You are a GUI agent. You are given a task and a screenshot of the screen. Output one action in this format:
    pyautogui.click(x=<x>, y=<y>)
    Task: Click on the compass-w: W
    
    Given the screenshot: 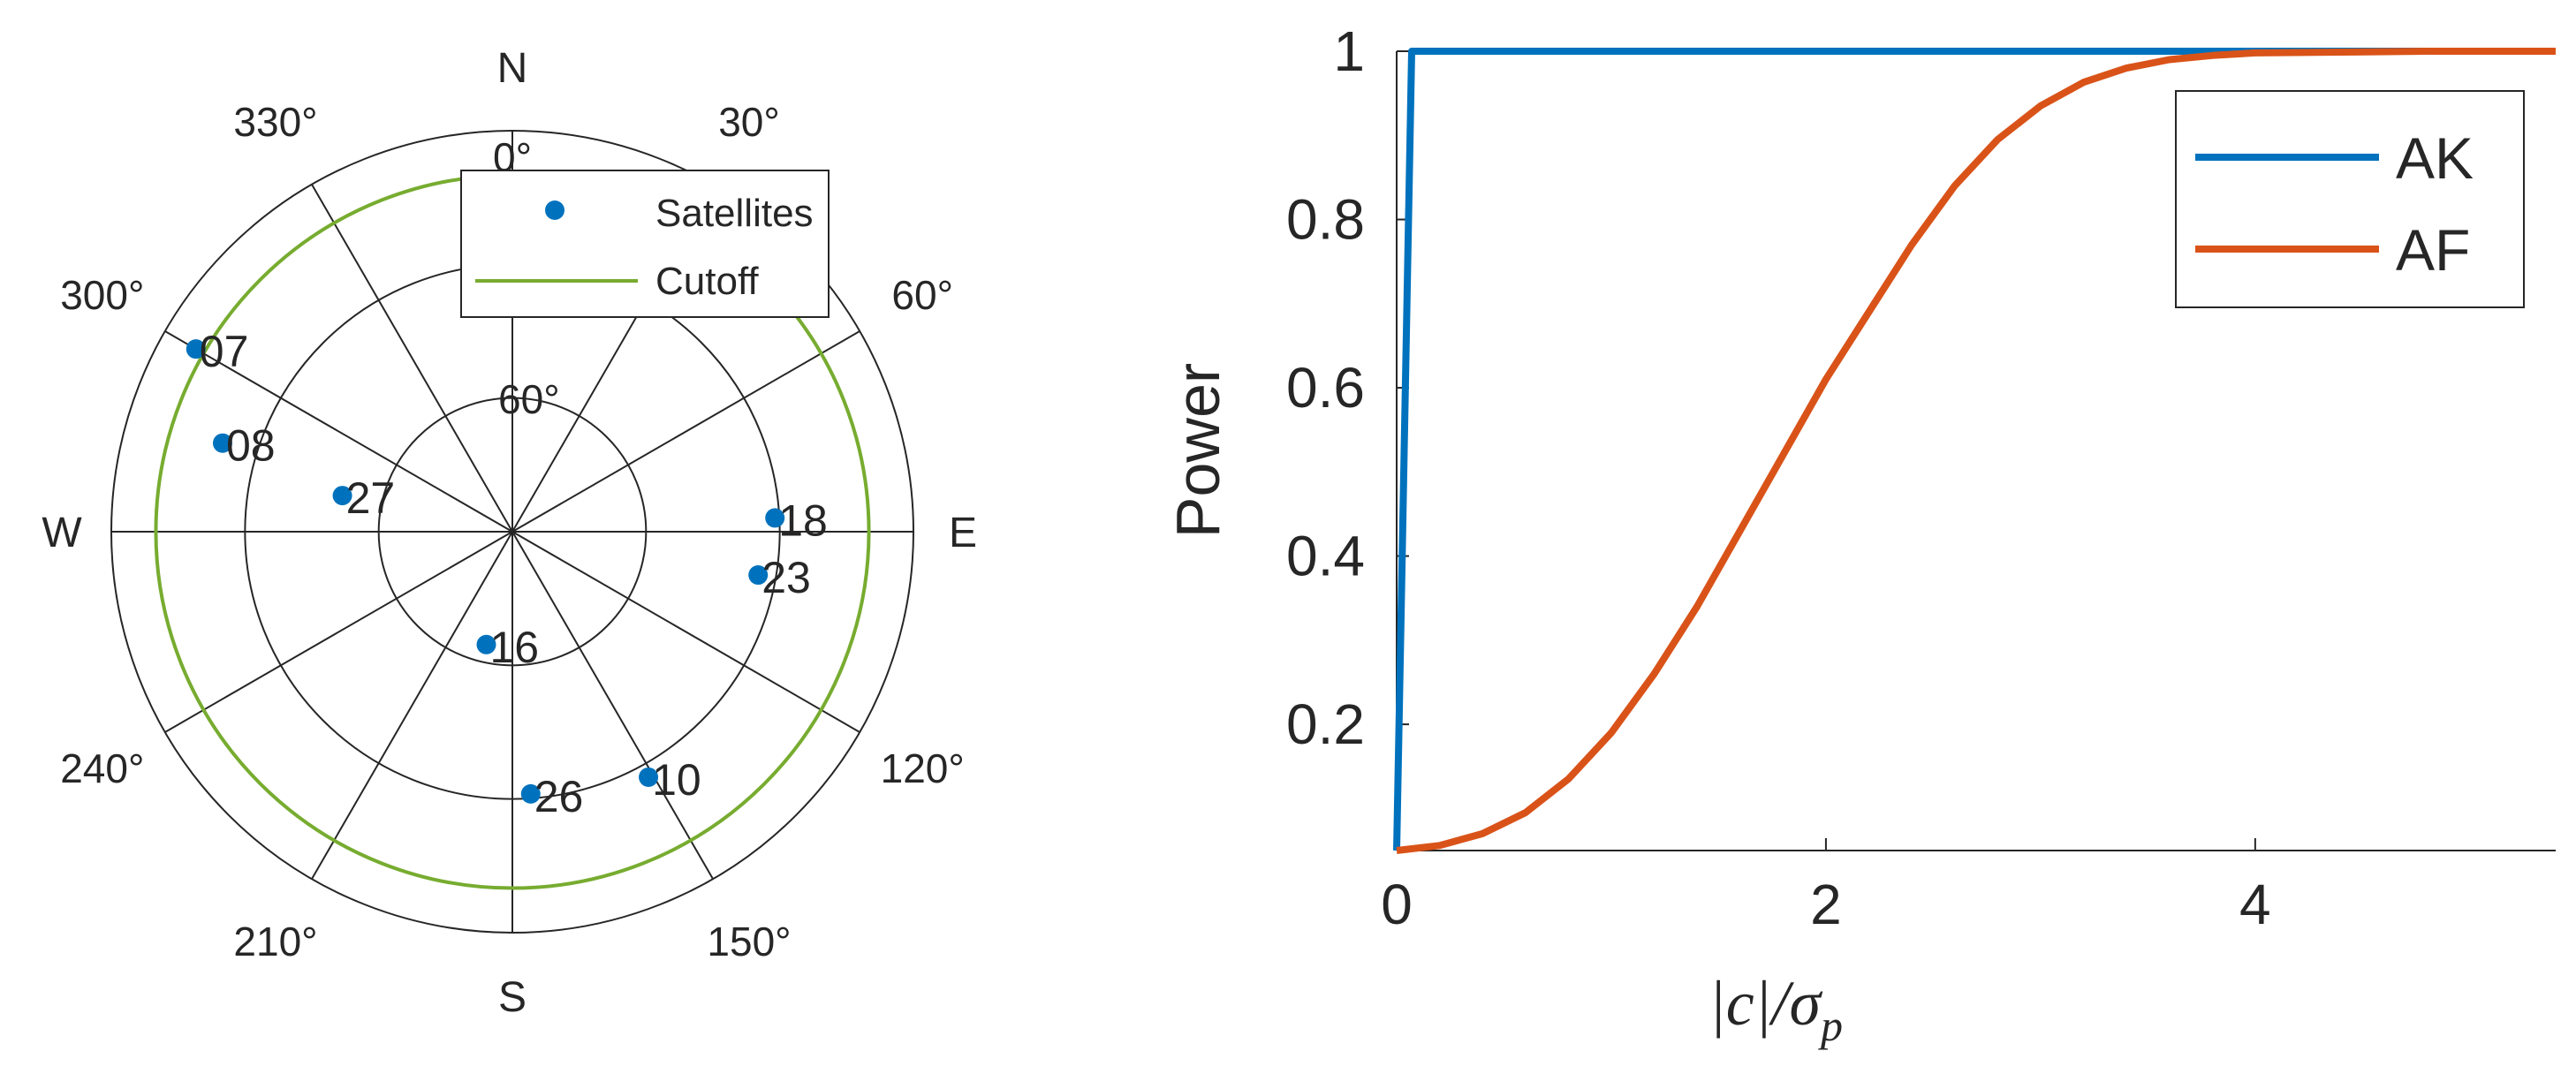 What is the action you would take?
    pyautogui.click(x=62, y=533)
    